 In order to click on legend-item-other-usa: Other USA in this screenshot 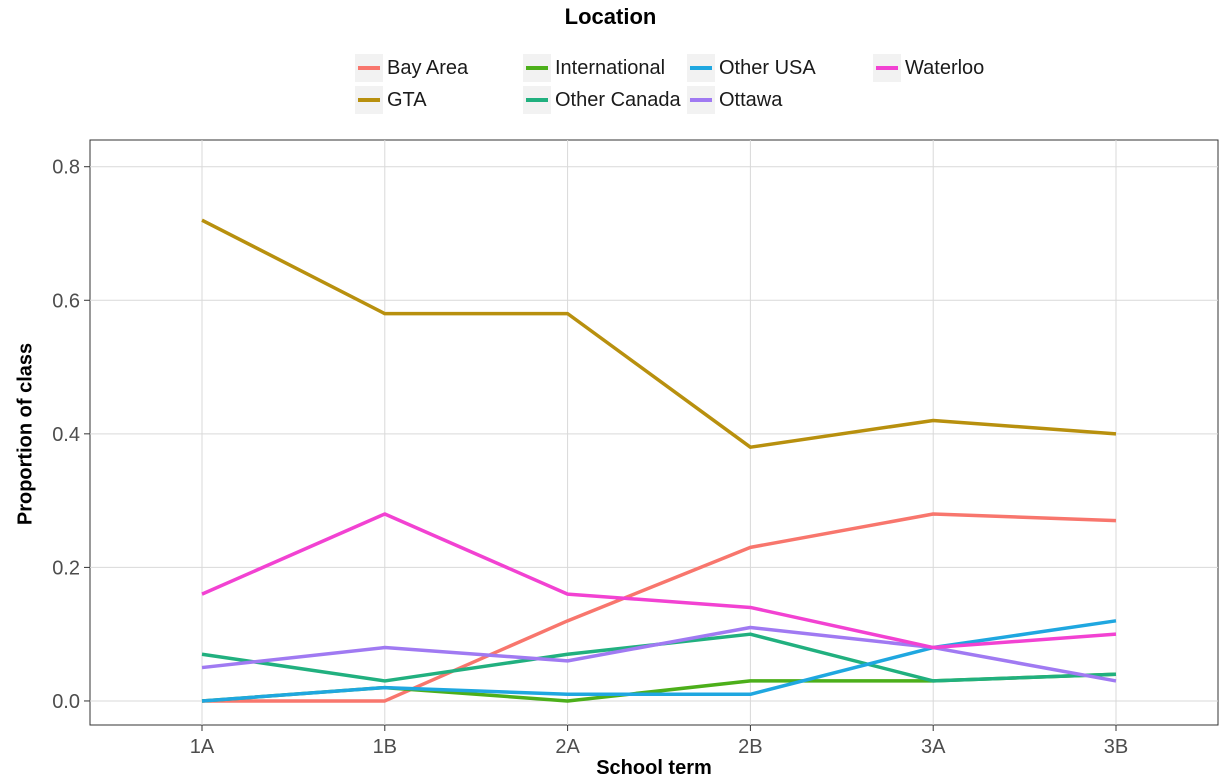, I will do `click(780, 68)`.